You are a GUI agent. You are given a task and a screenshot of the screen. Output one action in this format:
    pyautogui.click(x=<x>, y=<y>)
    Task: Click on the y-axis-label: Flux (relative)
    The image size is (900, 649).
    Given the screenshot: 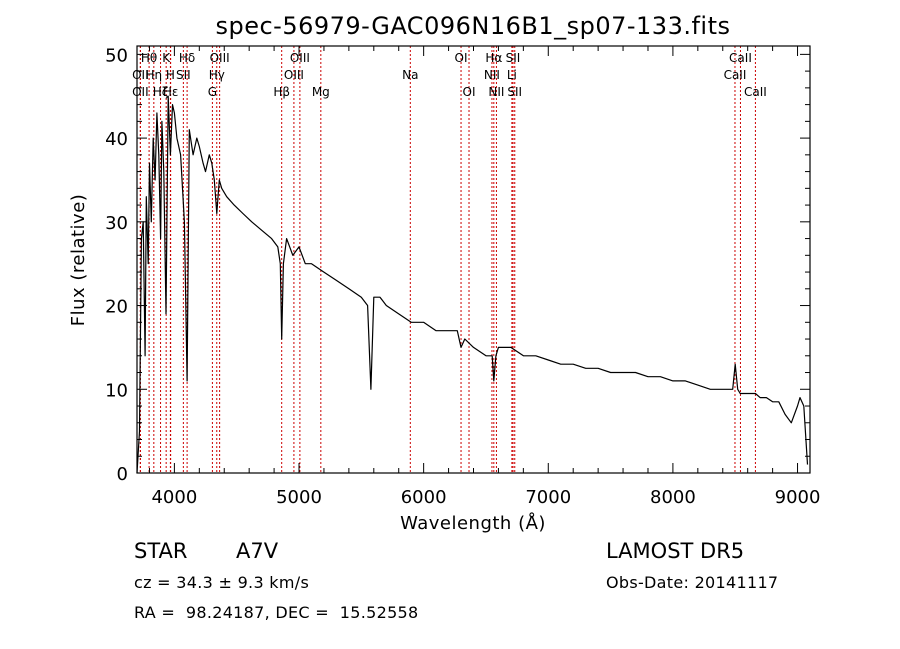 What is the action you would take?
    pyautogui.click(x=78, y=260)
    